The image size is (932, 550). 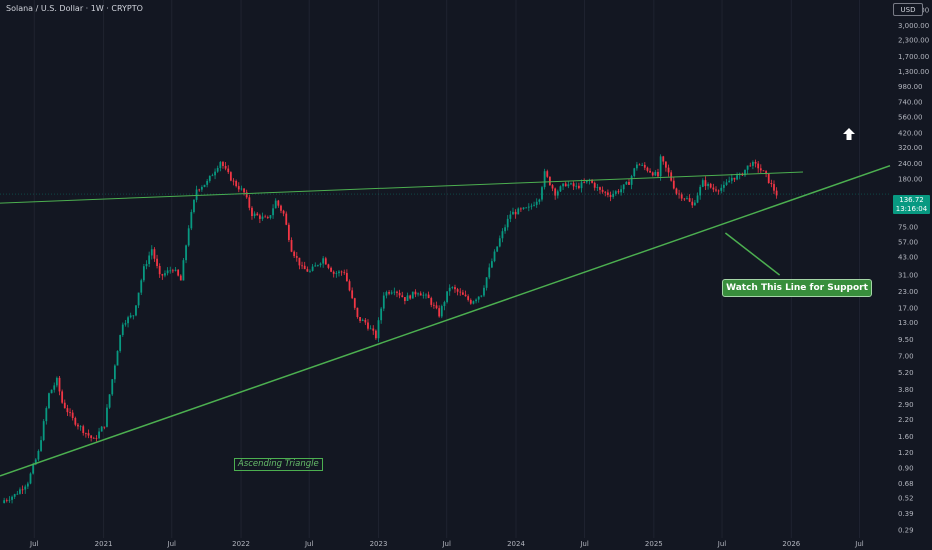 I want to click on y-tick-label: 740.00, so click(x=910, y=102).